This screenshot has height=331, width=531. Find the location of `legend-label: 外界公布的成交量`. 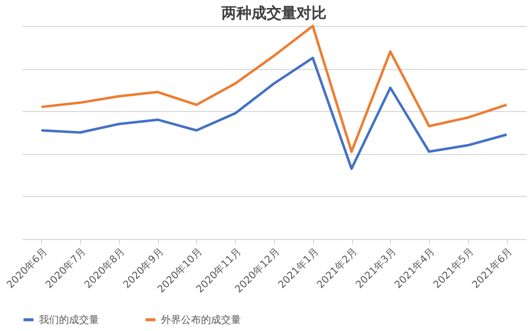

legend-label: 外界公布的成交量 is located at coordinates (201, 320).